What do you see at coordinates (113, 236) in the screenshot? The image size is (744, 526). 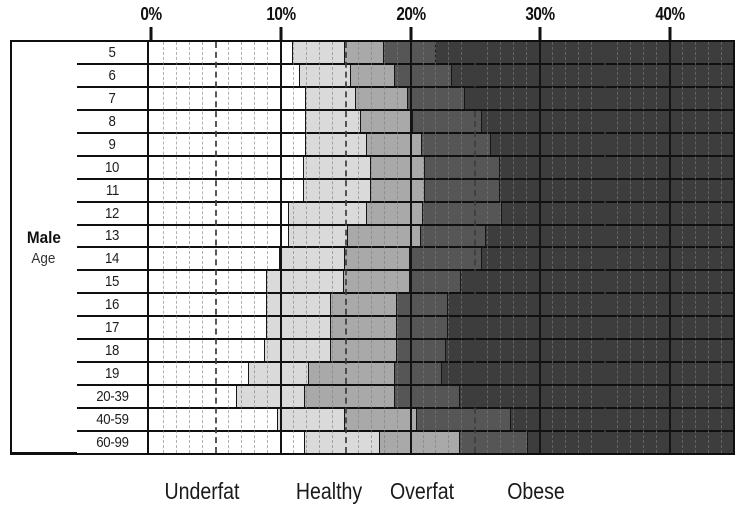 I see `row-age-cell: 13` at bounding box center [113, 236].